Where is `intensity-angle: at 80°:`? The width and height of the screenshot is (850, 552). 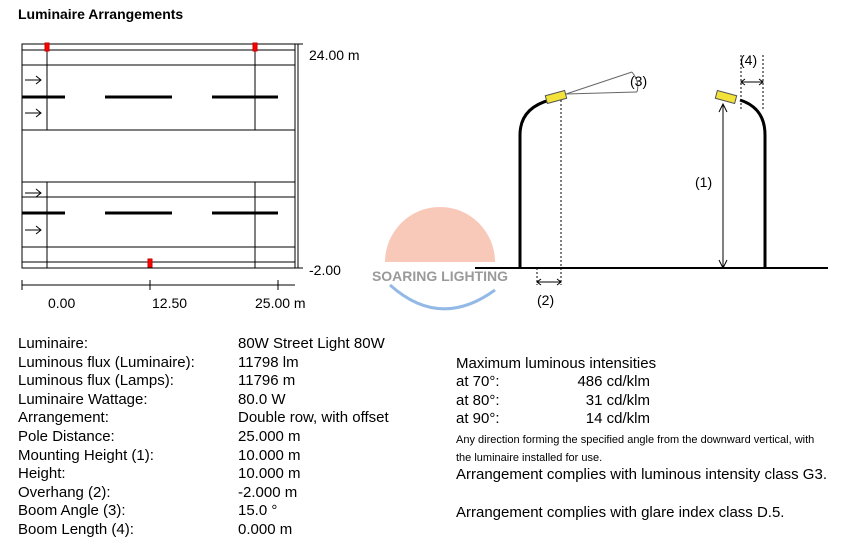
intensity-angle: at 80°: is located at coordinates (478, 400).